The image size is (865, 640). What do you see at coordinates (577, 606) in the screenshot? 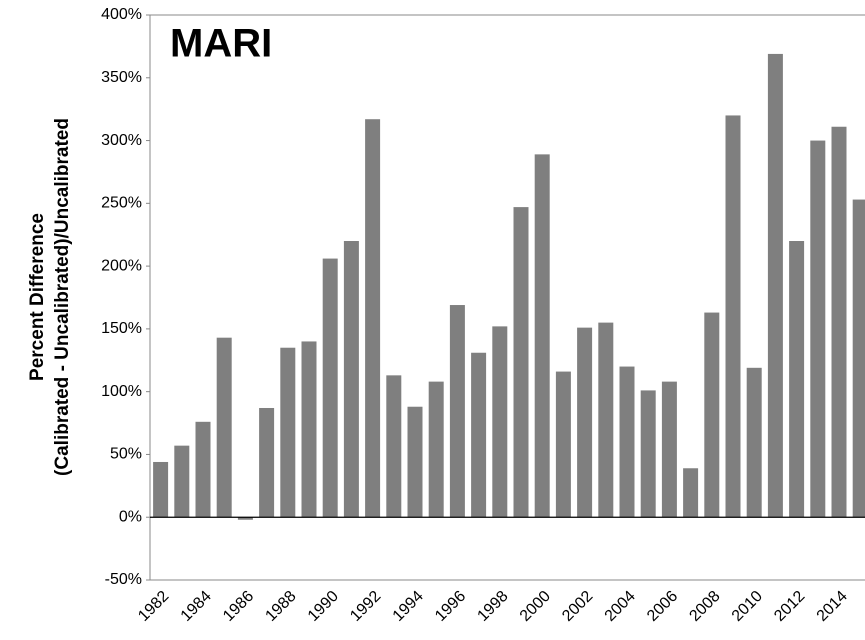
I see `x-tick-label: 2002` at bounding box center [577, 606].